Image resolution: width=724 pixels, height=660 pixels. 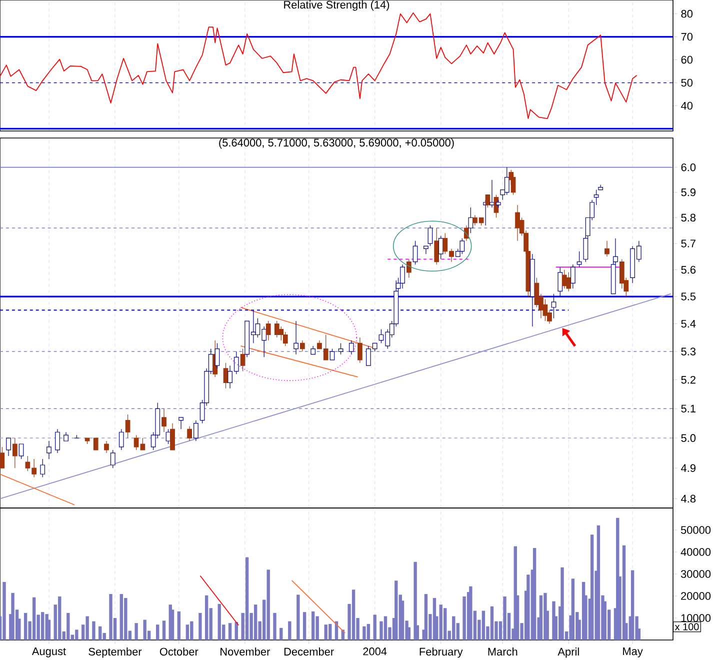 What do you see at coordinates (696, 596) in the screenshot?
I see `y-tick-label: 20000` at bounding box center [696, 596].